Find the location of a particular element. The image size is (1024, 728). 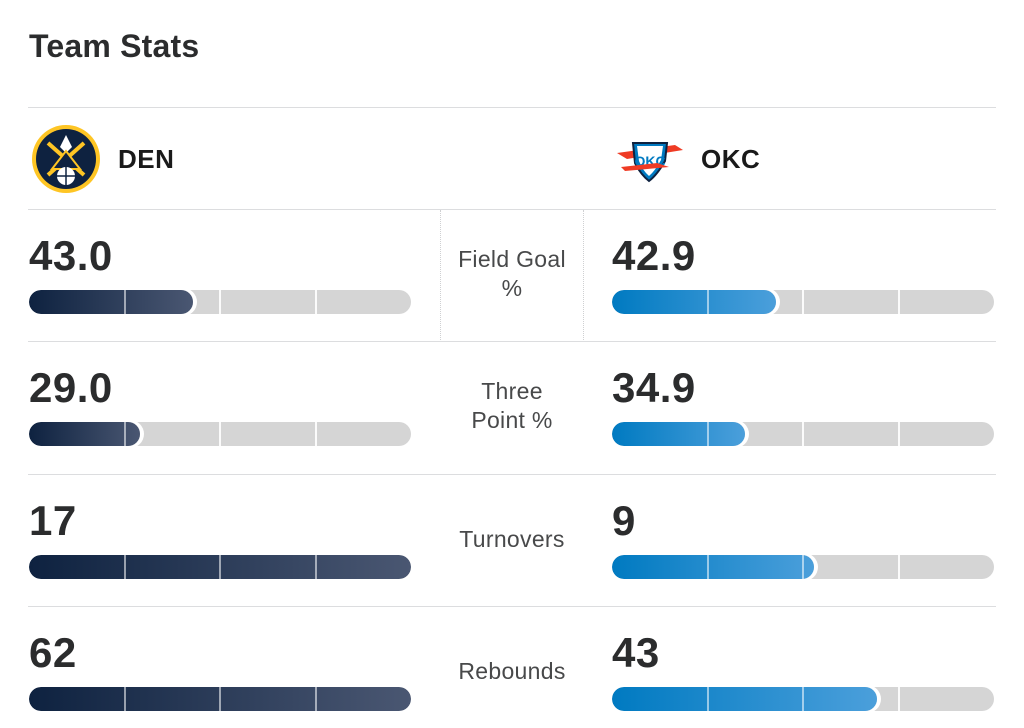

stat-value-away: 42.9 is located at coordinates (654, 255).